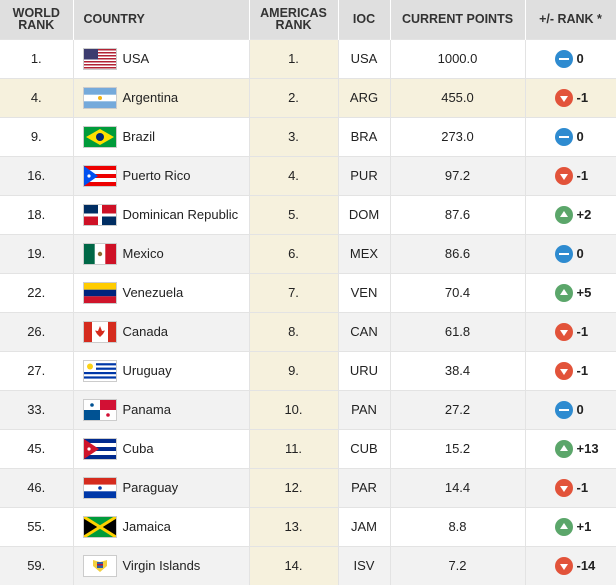 This screenshot has width=616, height=585. I want to click on points-cell: 61.8, so click(458, 331).